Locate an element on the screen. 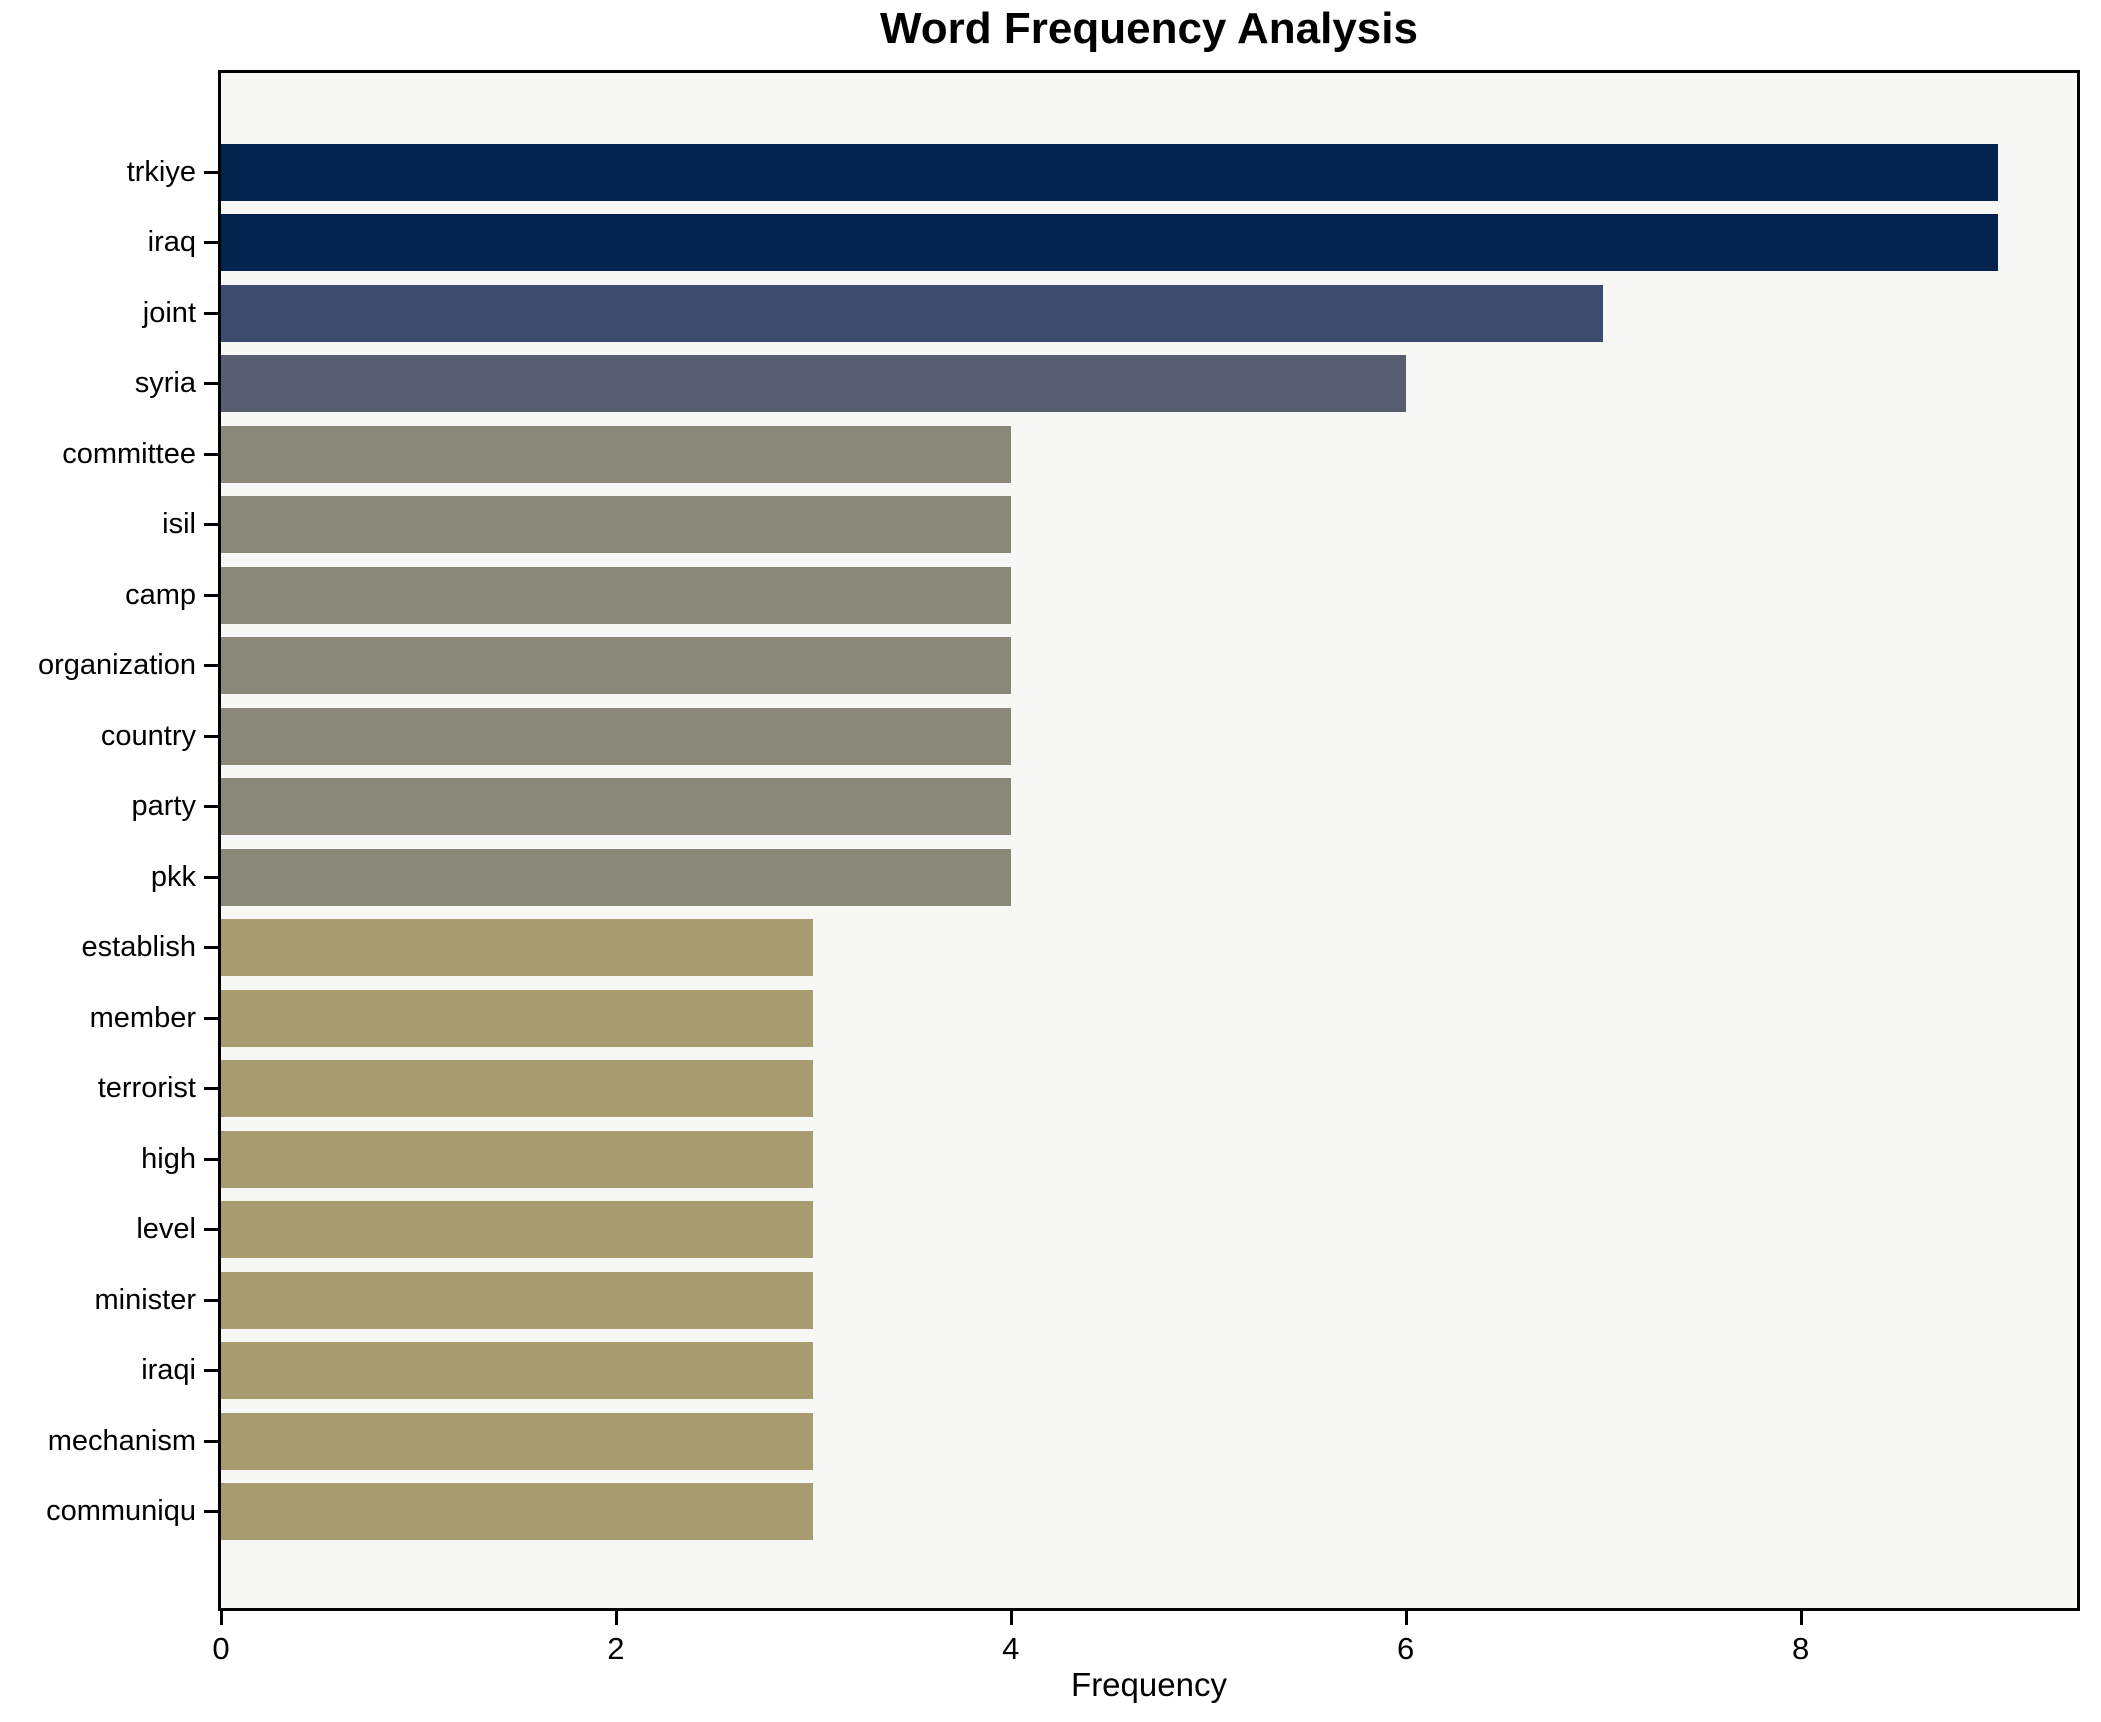 Image resolution: width=2101 pixels, height=1722 pixels. y-tick-mark-iraq is located at coordinates (211, 242).